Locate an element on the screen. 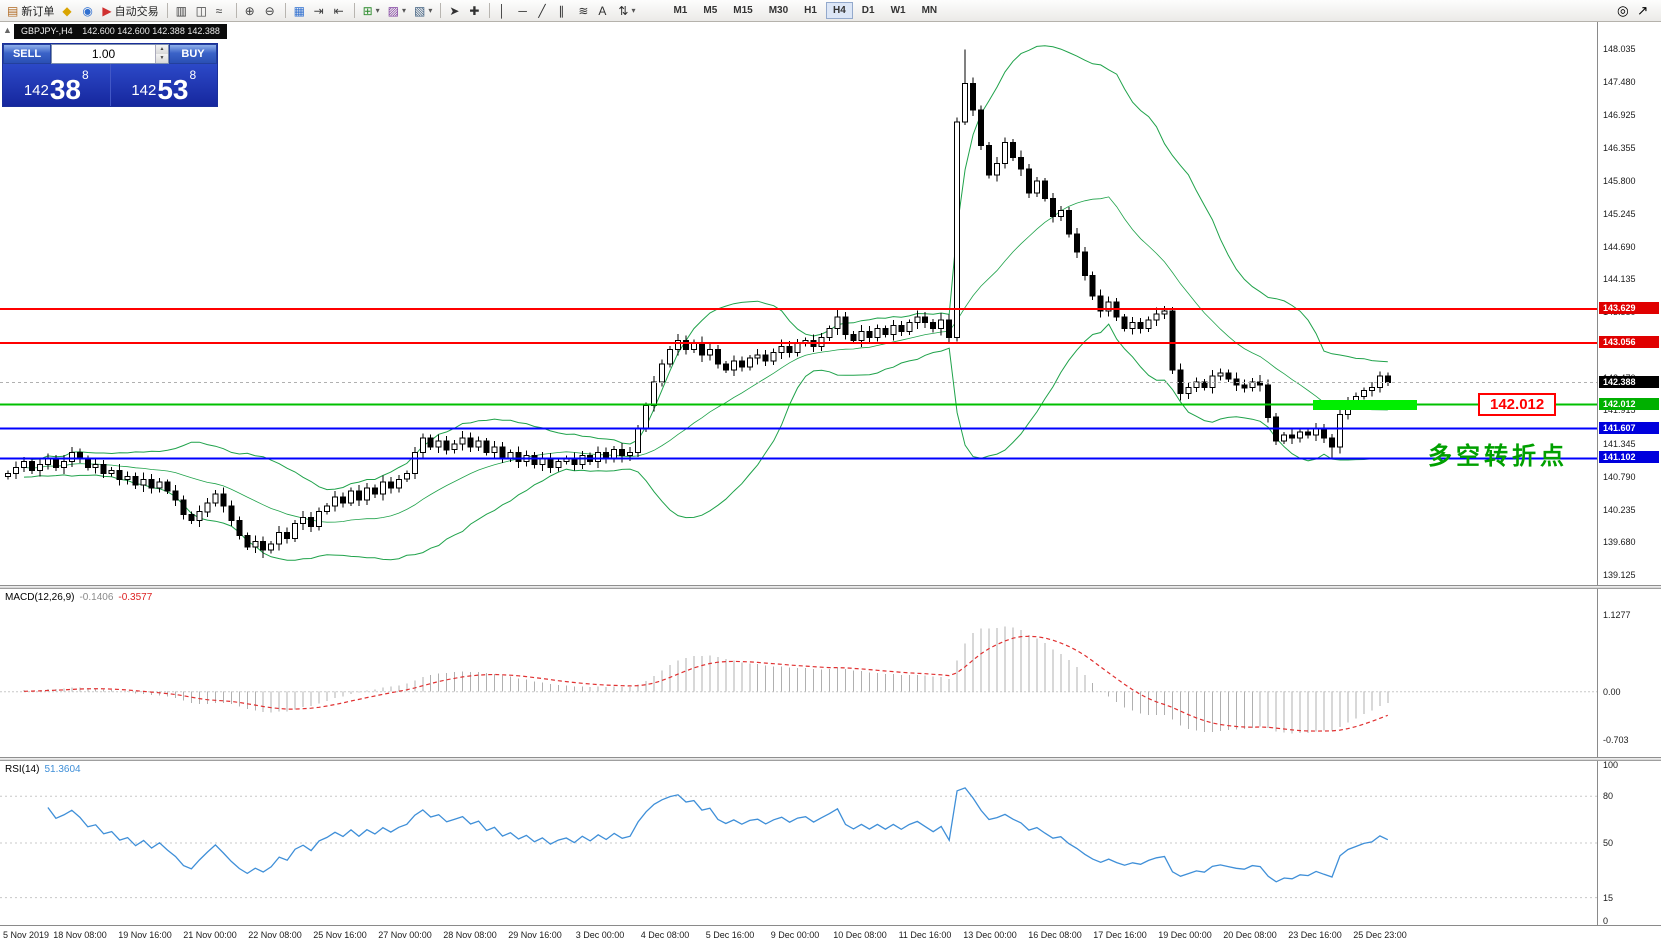 Image resolution: width=1661 pixels, height=945 pixels. vertical-line-icon: │ is located at coordinates (502, 10).